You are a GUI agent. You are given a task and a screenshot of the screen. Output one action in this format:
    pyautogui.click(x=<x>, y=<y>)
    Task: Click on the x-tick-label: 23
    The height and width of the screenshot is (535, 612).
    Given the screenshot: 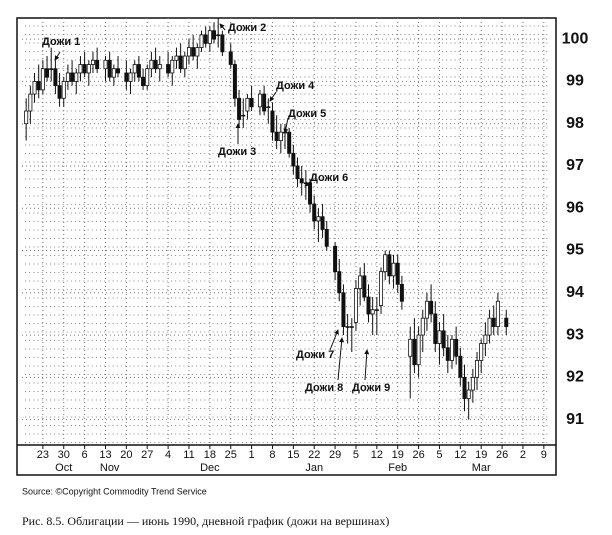 What is the action you would take?
    pyautogui.click(x=43, y=455)
    